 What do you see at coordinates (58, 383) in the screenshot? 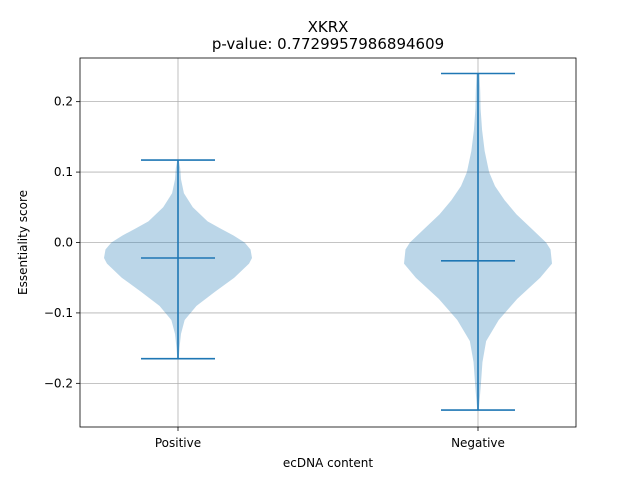
I see `y-tick-label-0: −0.2` at bounding box center [58, 383].